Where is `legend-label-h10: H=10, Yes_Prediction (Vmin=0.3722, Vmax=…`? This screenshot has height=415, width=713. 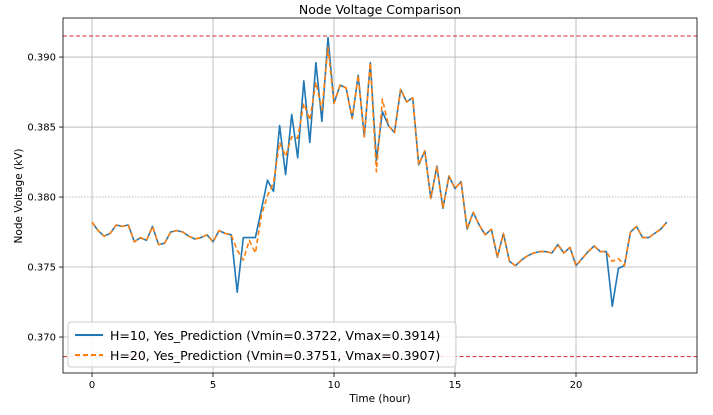
legend-label-h10: H=10, Yes_Prediction (Vmin=0.3722, Vmax=… is located at coordinates (275, 335).